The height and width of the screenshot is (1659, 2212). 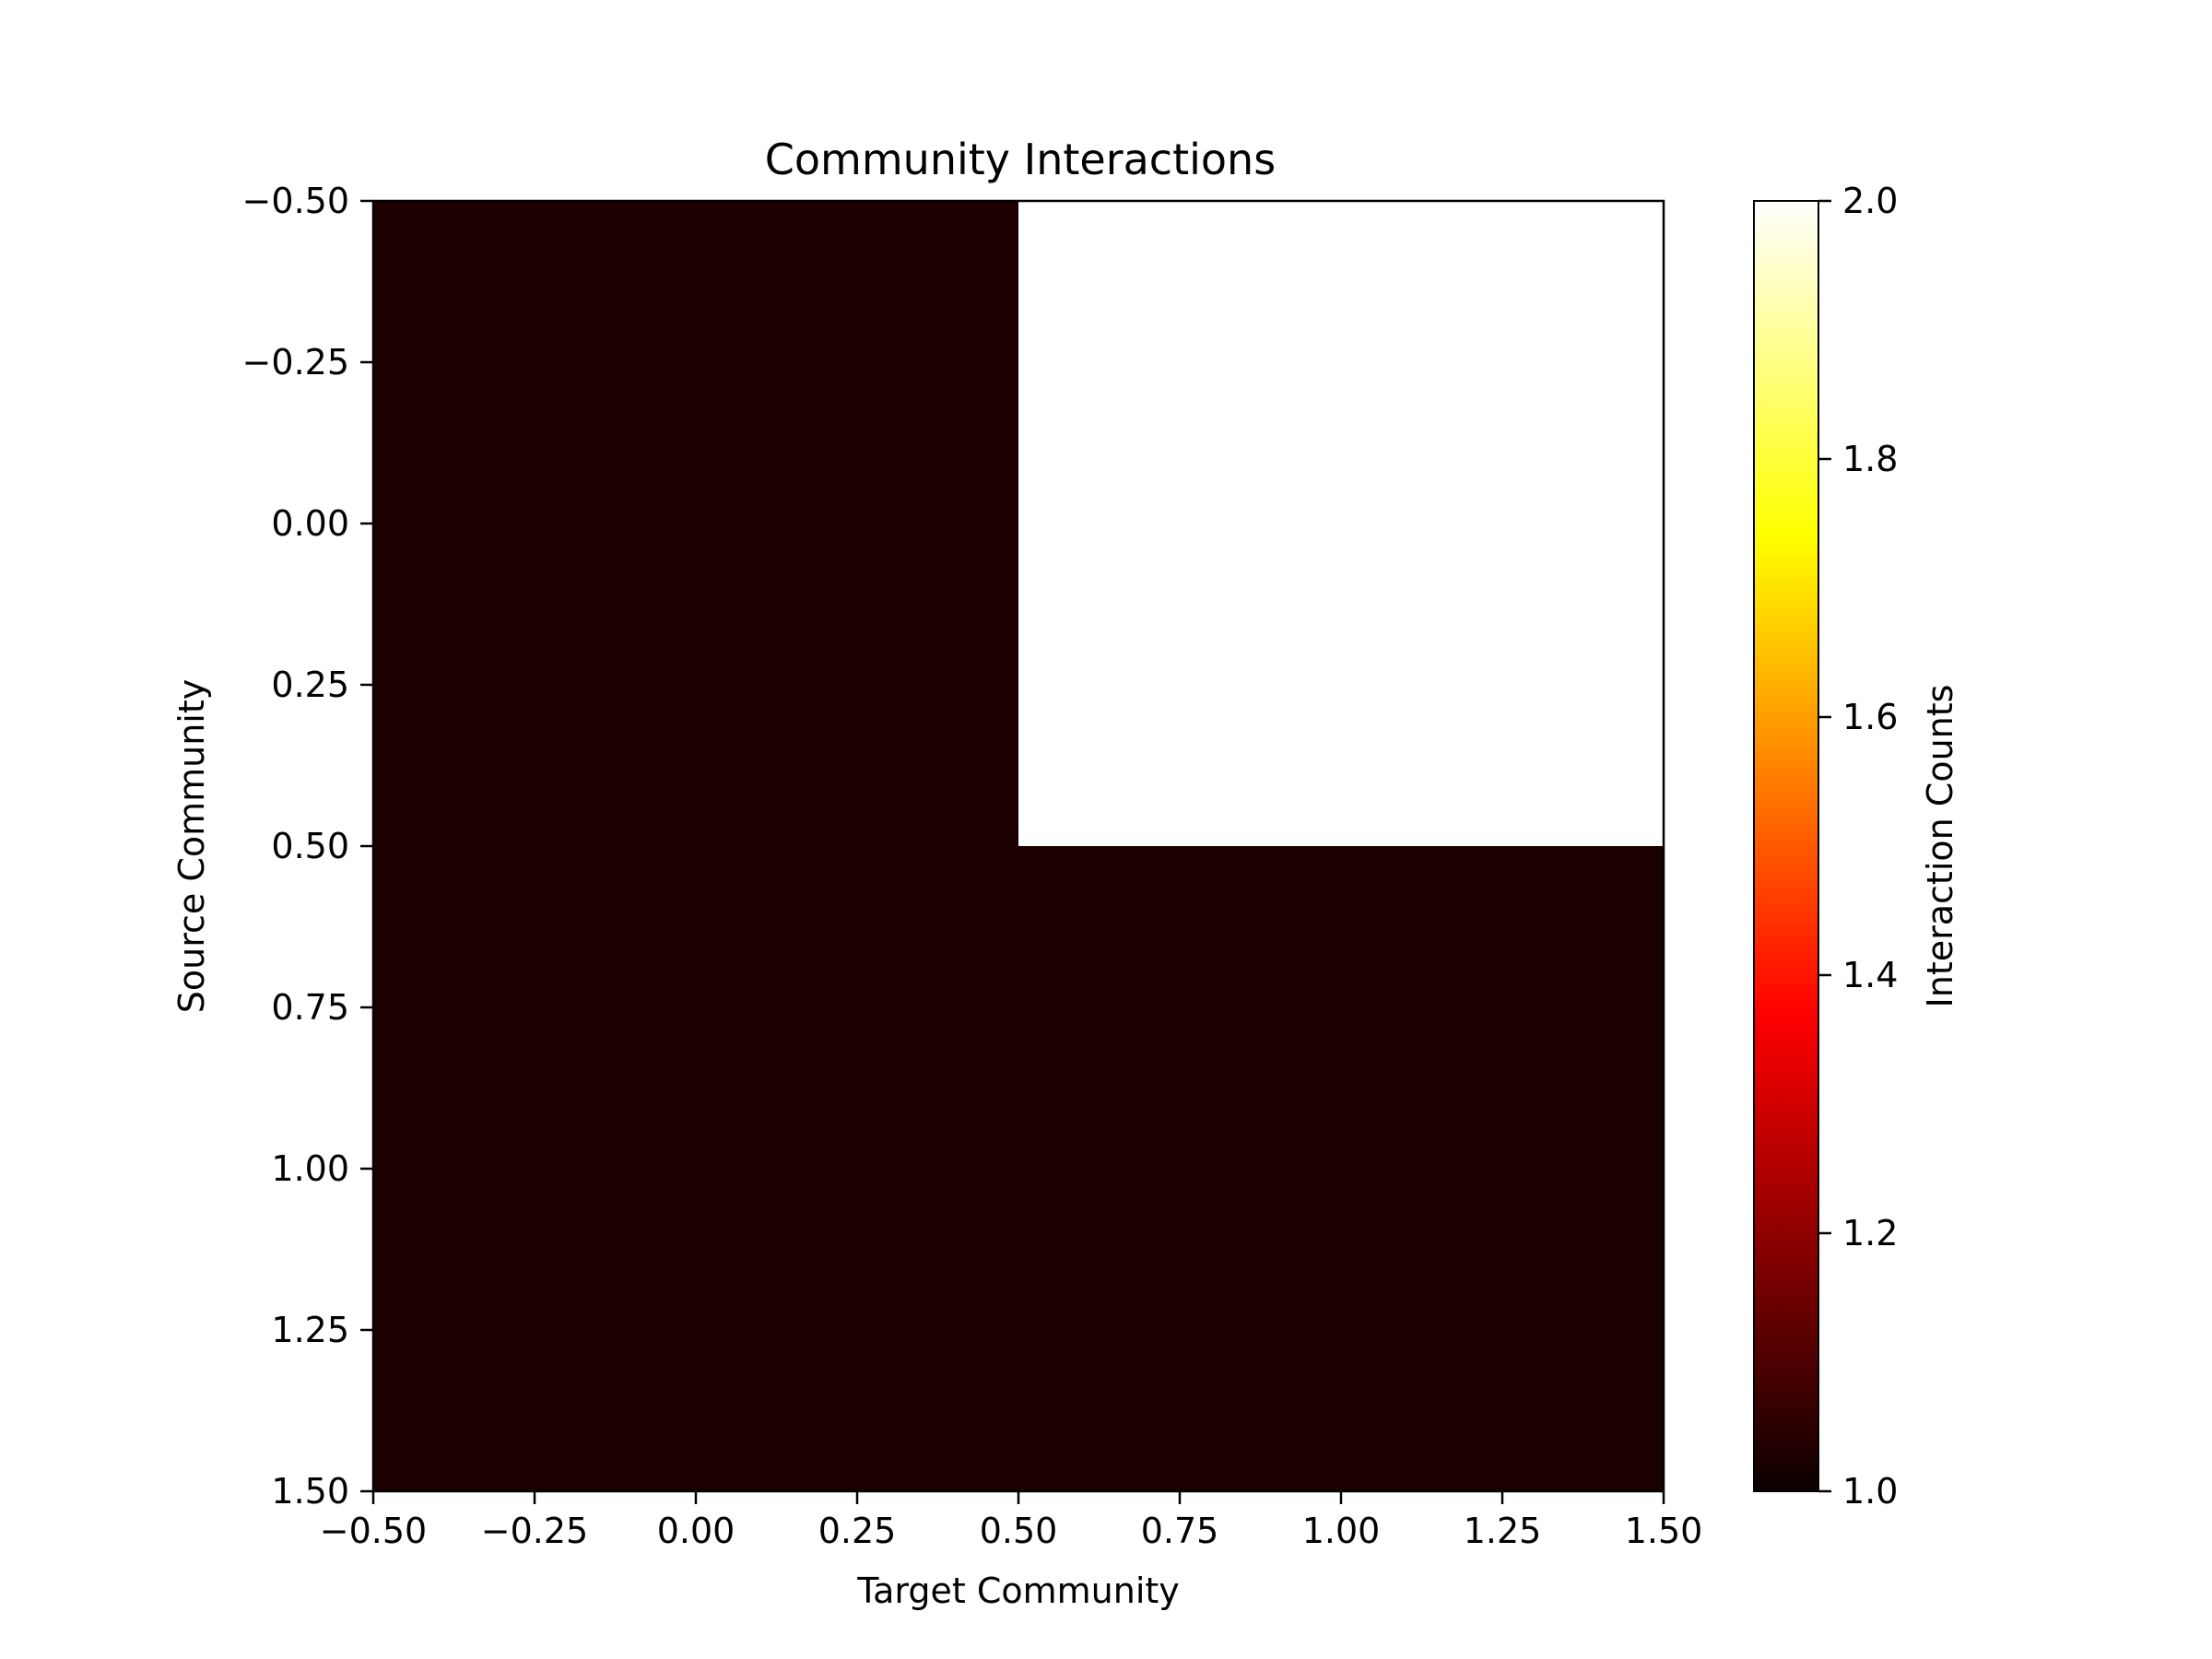 What do you see at coordinates (1870, 1491) in the screenshot?
I see `colorbar-tick-label: 1.0` at bounding box center [1870, 1491].